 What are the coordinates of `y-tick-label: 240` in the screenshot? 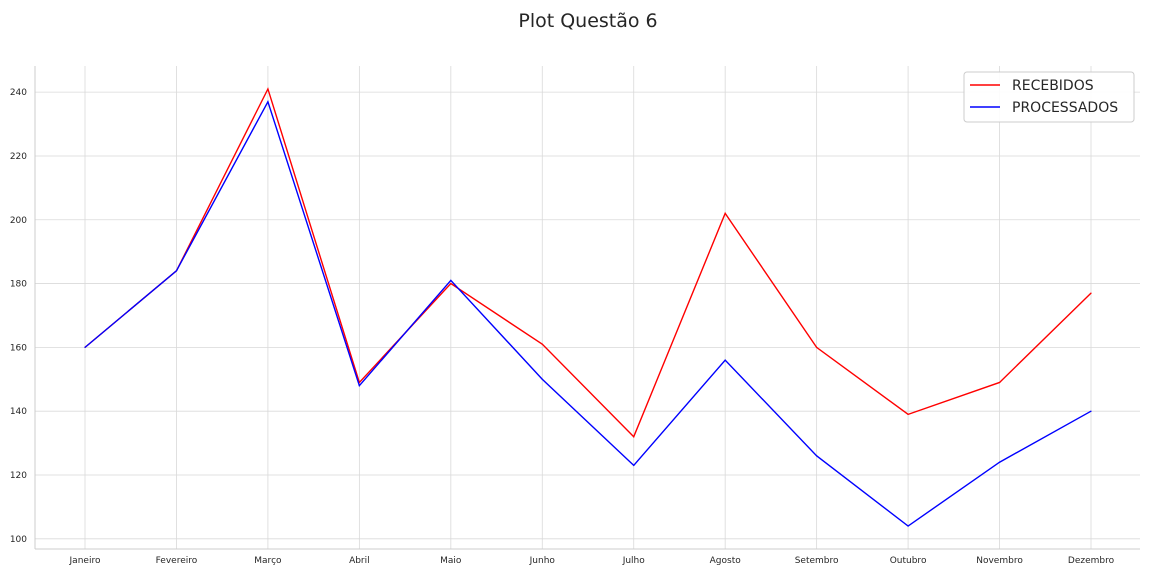 It's located at (18, 93).